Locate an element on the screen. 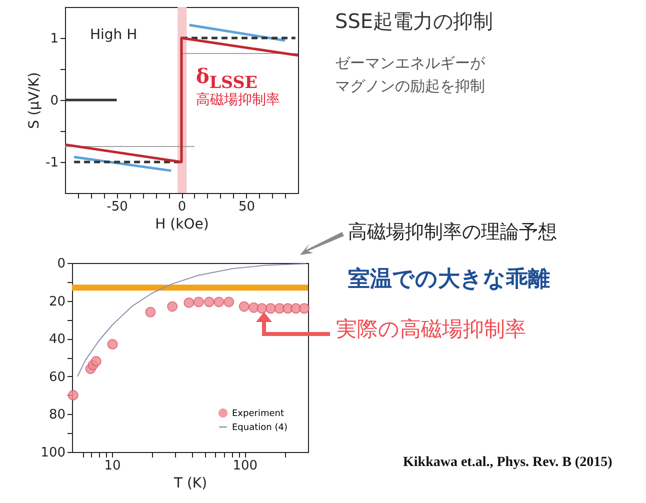  x-tick-label: -50 is located at coordinates (117, 207).